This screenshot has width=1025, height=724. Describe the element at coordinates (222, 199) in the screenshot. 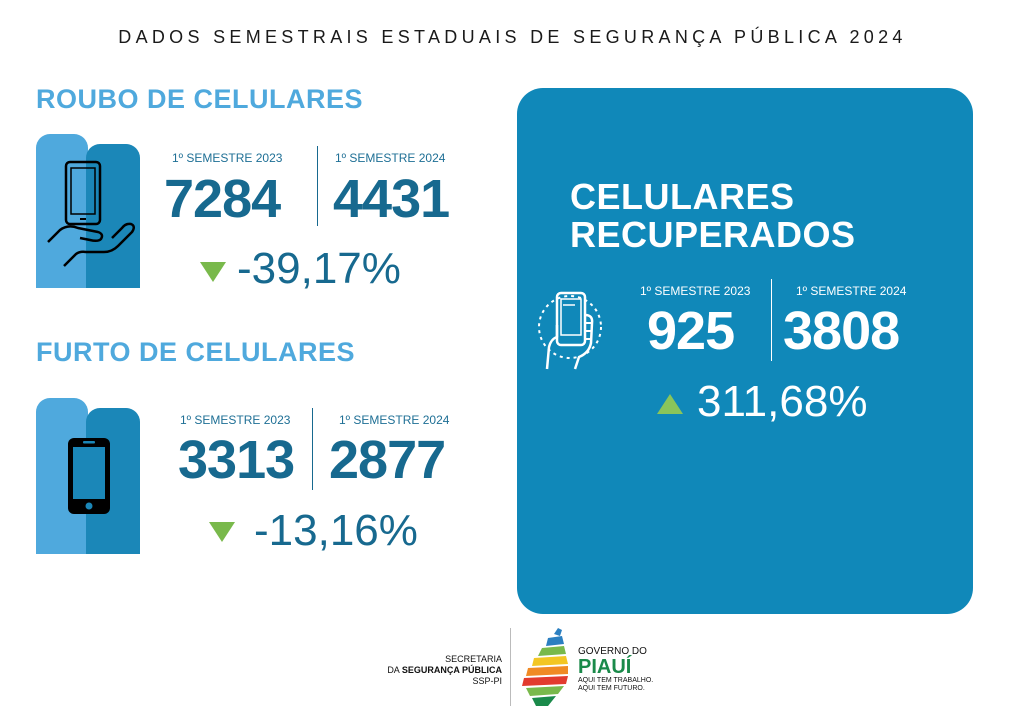

I see `roubo-value-2023: 7284` at that location.